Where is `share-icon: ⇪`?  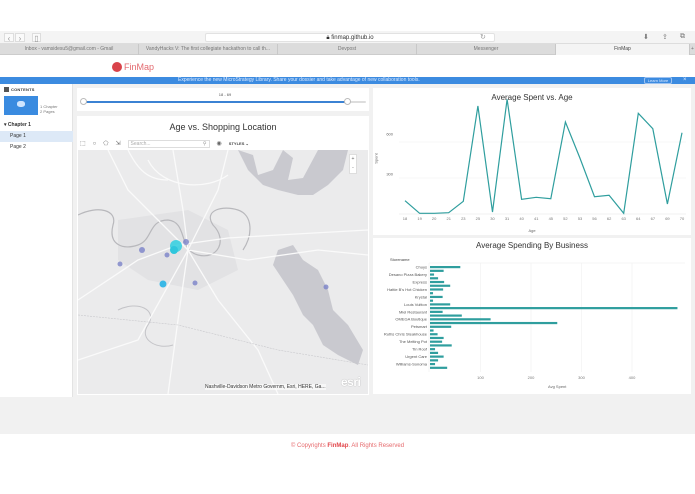
share-icon: ⇪ is located at coordinates (665, 37).